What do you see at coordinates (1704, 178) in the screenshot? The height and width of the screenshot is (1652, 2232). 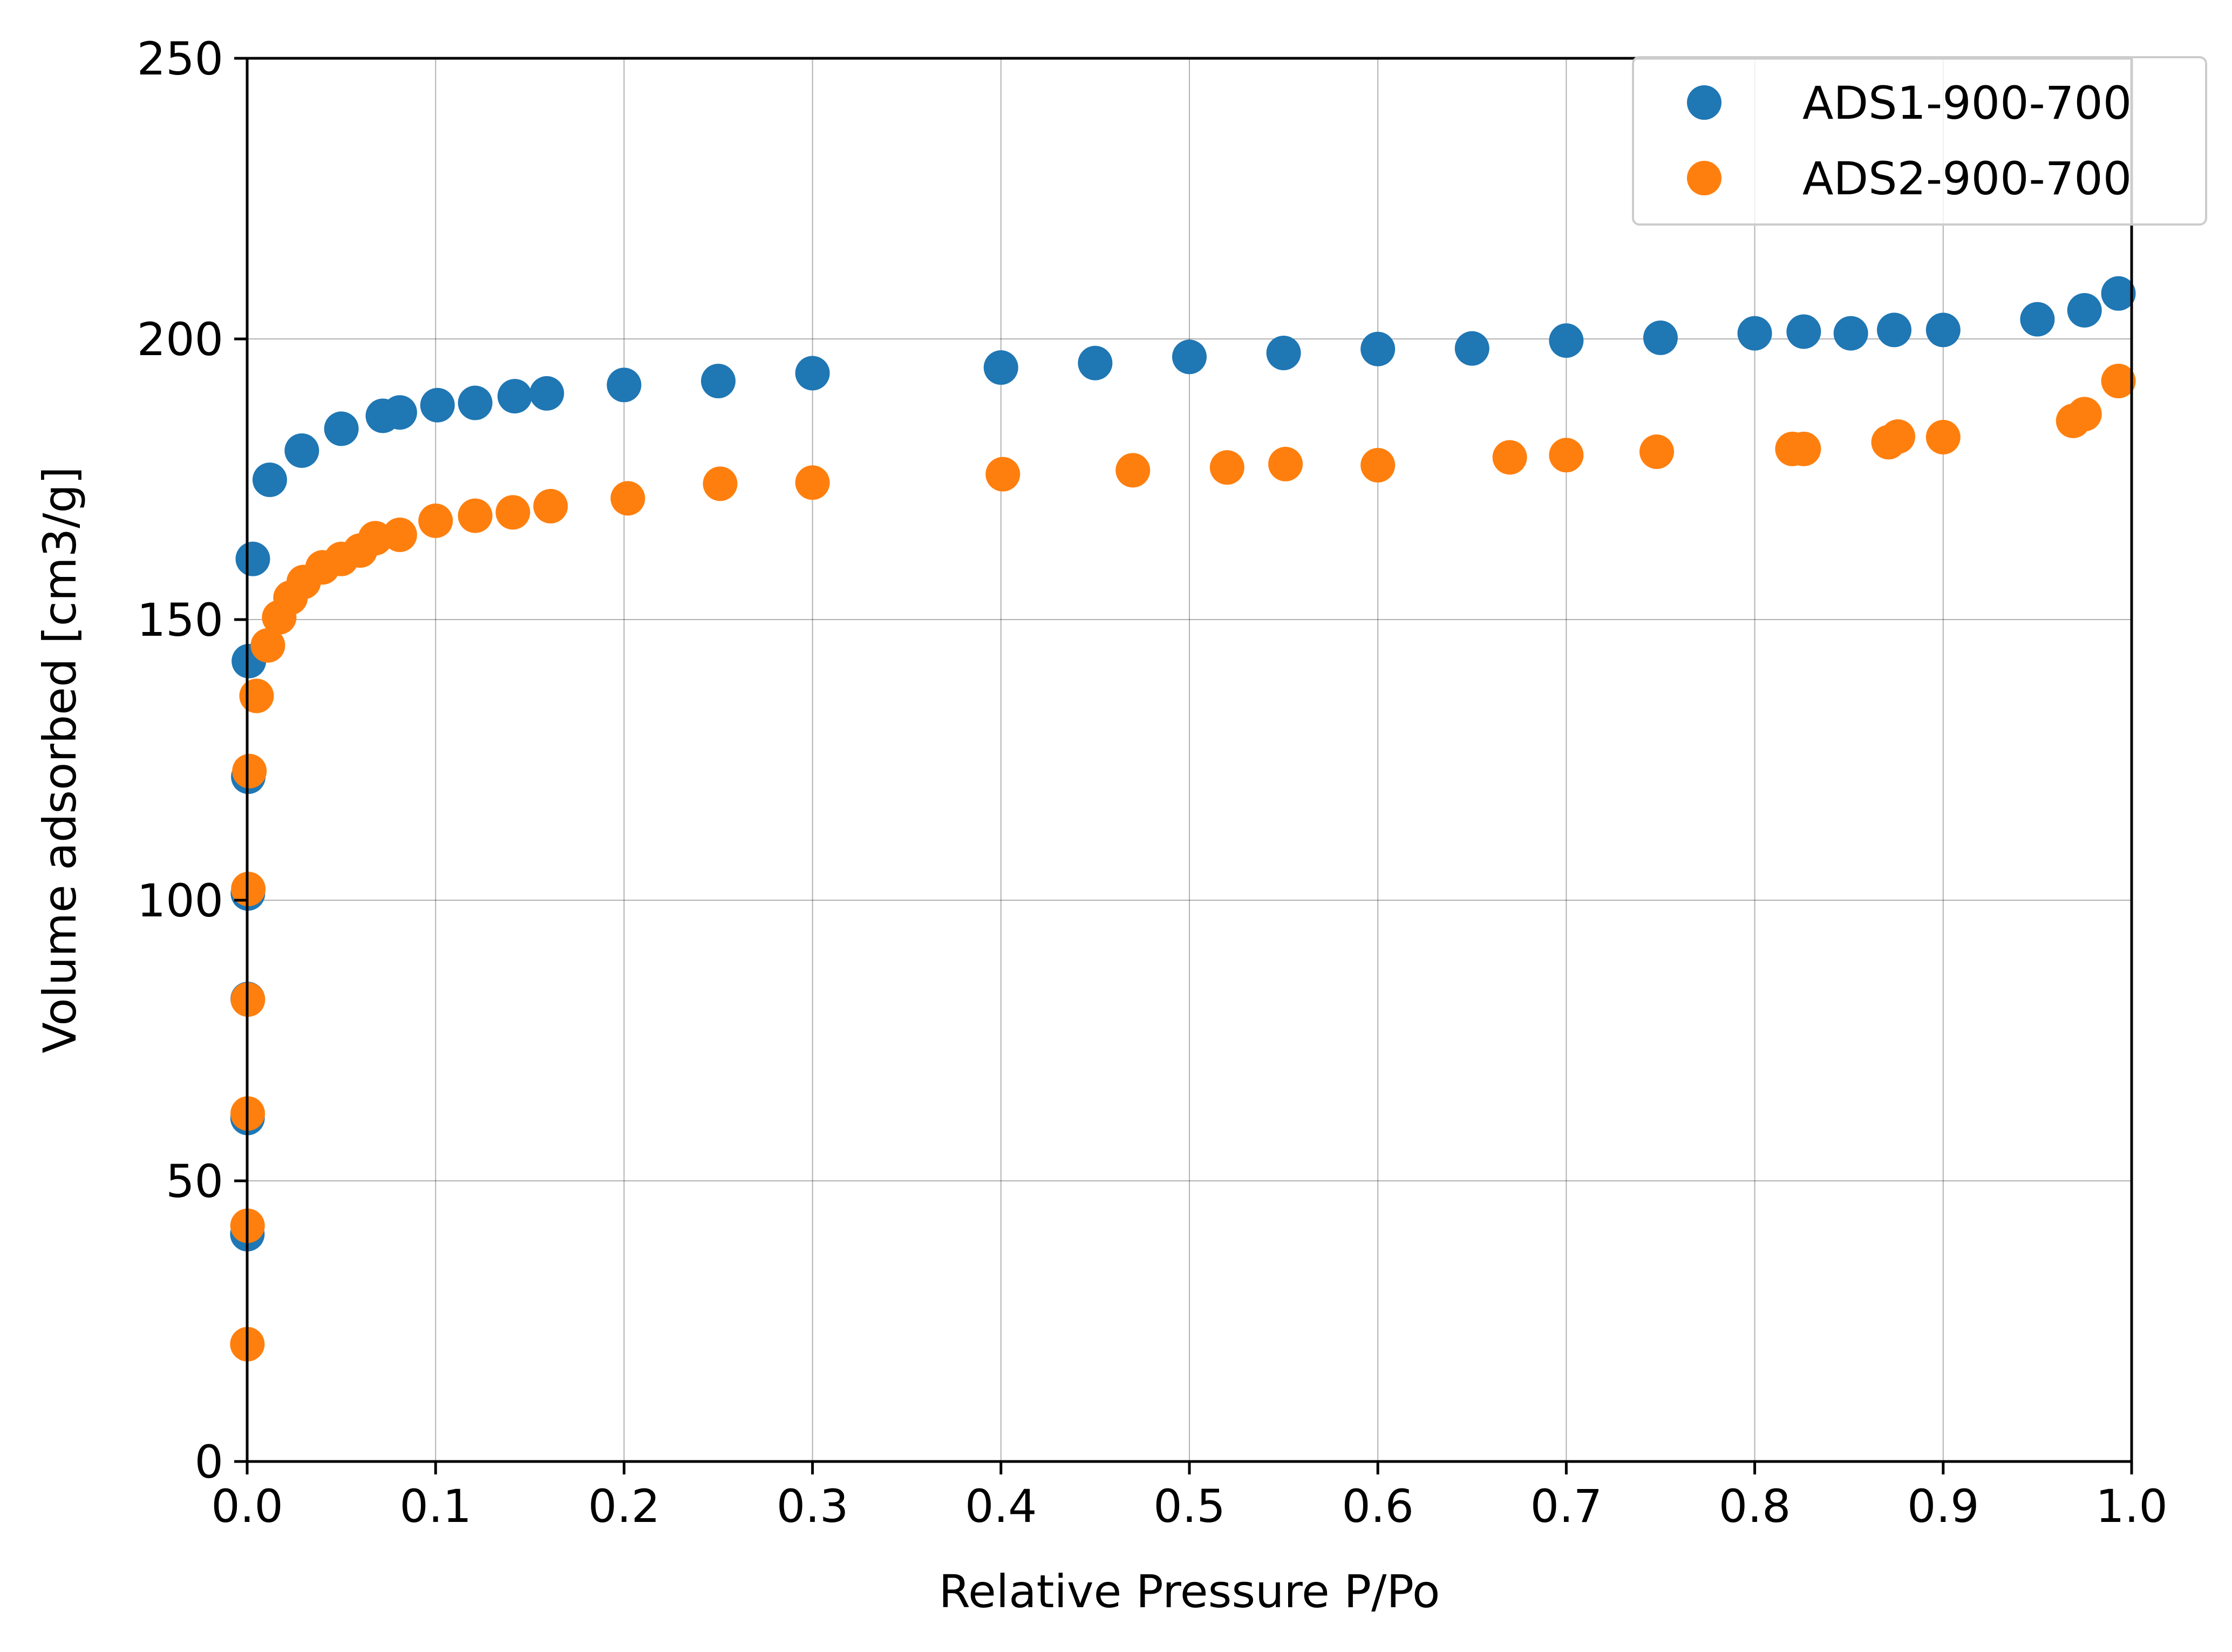 I see `legend-marker-ads2` at bounding box center [1704, 178].